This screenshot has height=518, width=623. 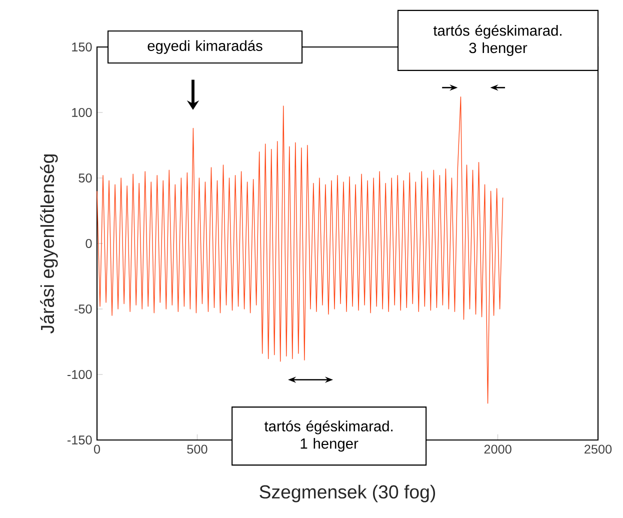 What do you see at coordinates (328, 436) in the screenshot?
I see `annotation: tartós égéskimarad. 1 henger` at bounding box center [328, 436].